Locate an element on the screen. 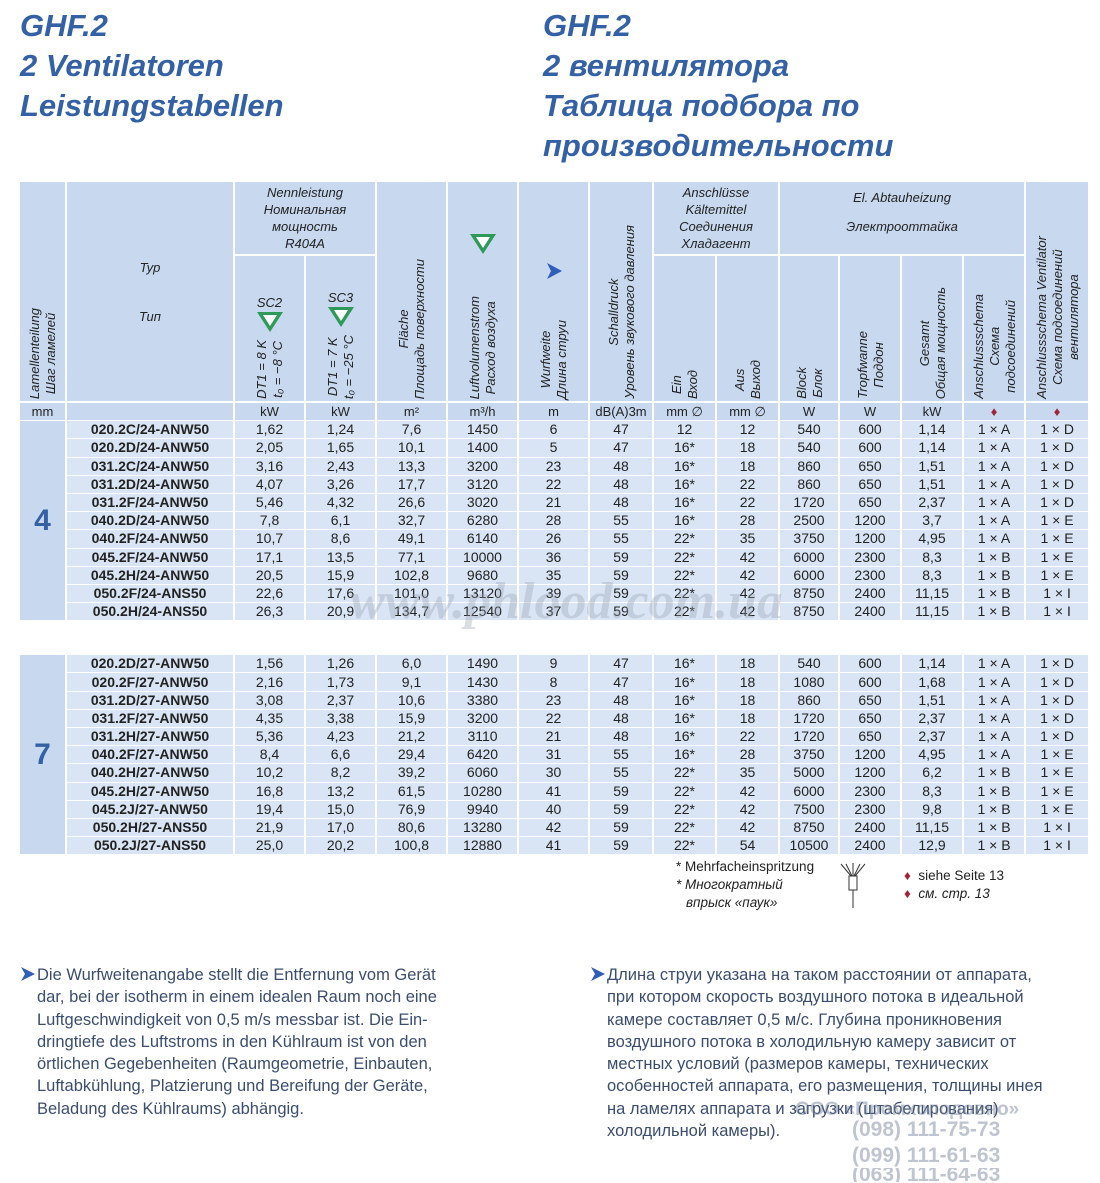 The width and height of the screenshot is (1100, 1183). value-cell: 6280 is located at coordinates (482, 520).